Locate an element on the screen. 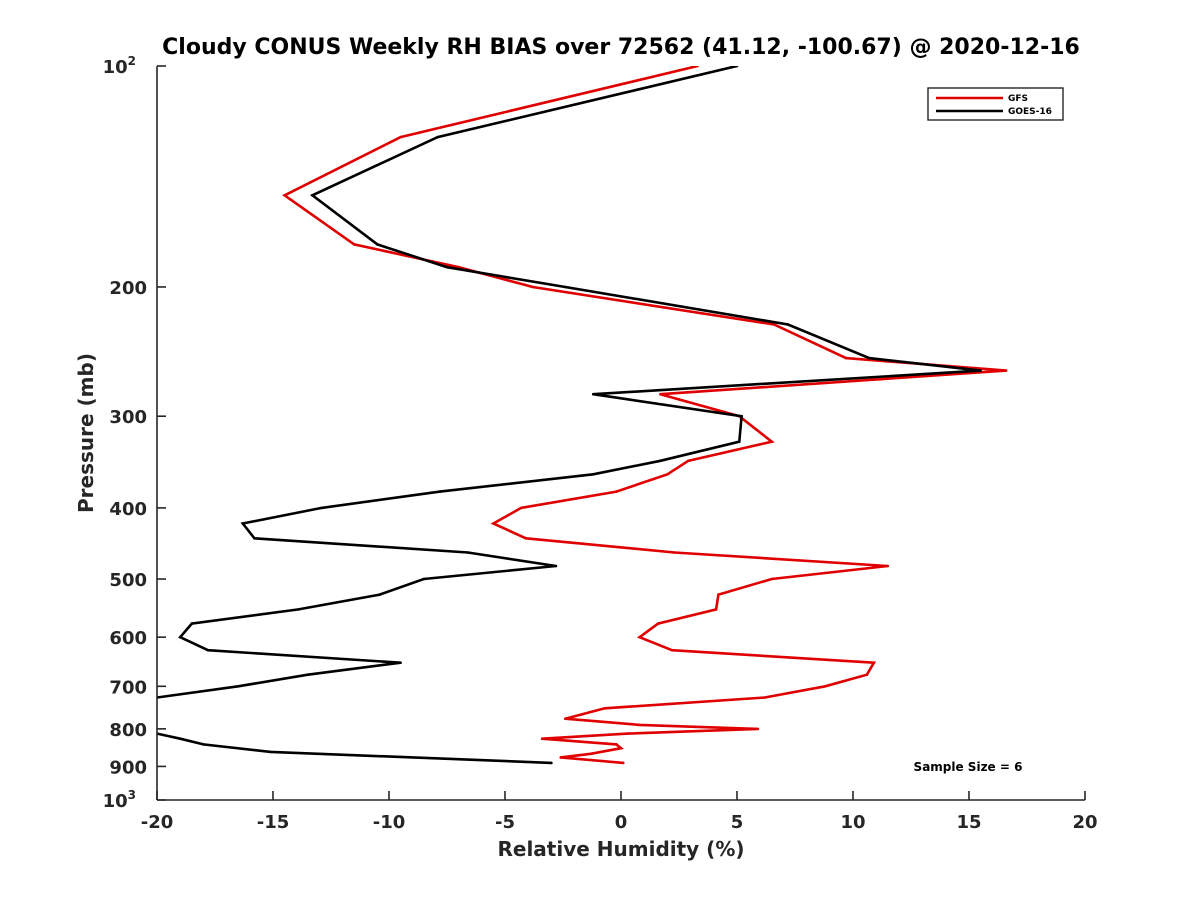 The height and width of the screenshot is (900, 1200). x-tick-label: 20 is located at coordinates (1084, 822).